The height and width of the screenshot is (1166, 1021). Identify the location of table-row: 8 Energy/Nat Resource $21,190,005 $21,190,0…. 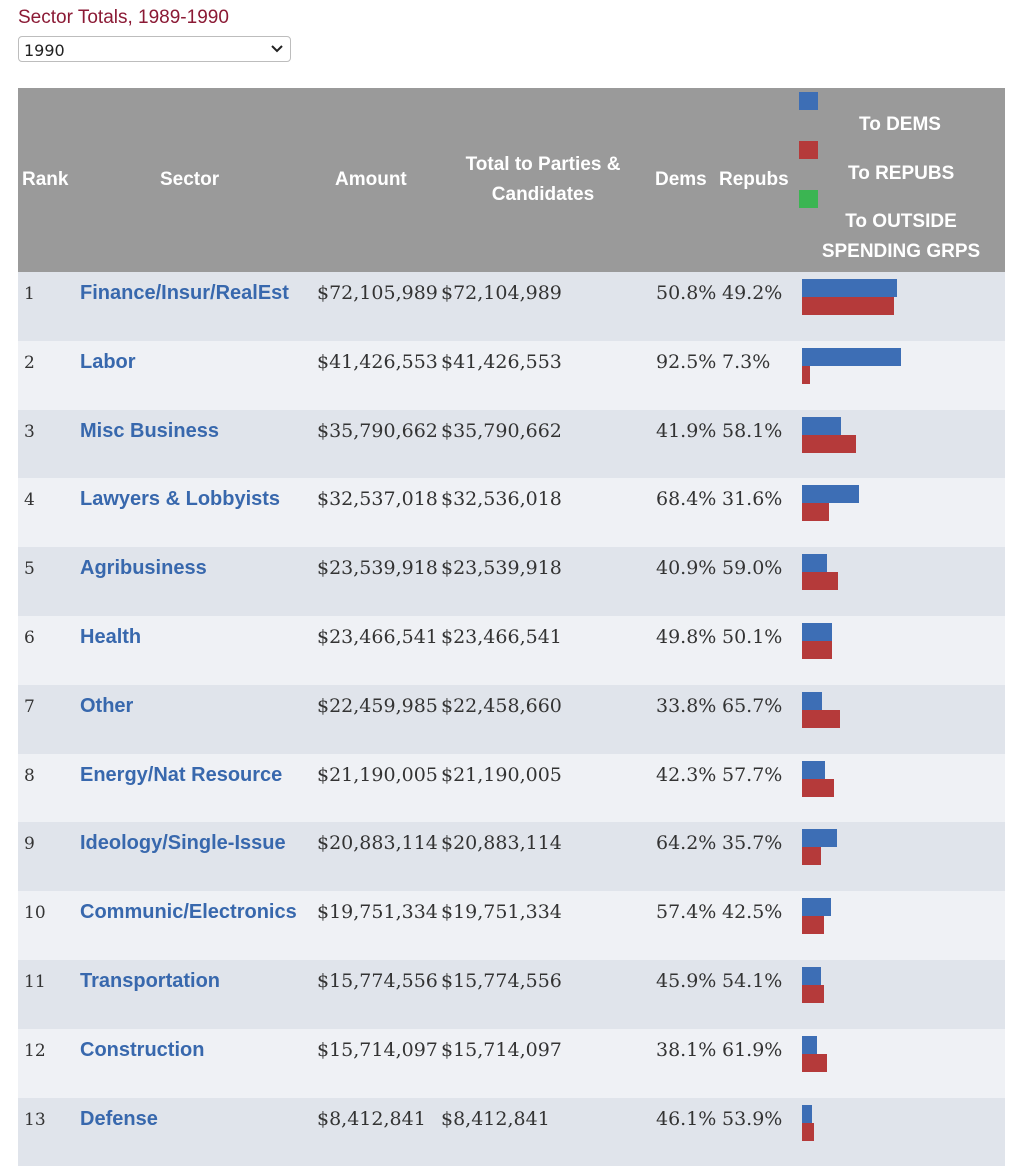
(511, 788).